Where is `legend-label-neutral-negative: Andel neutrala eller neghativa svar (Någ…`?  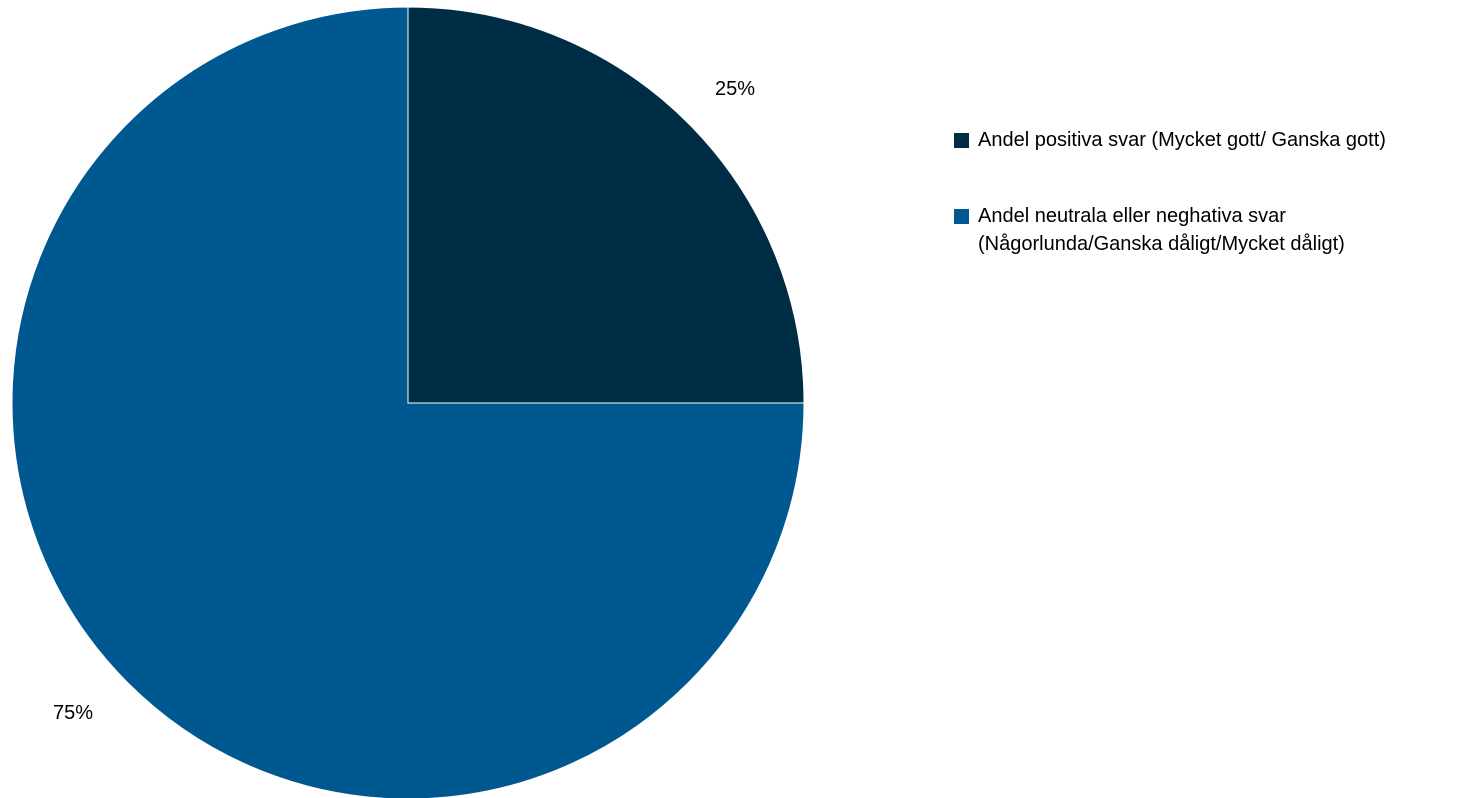
legend-label-neutral-negative: Andel neutrala eller neghativa svar (Någ… is located at coordinates (1161, 230).